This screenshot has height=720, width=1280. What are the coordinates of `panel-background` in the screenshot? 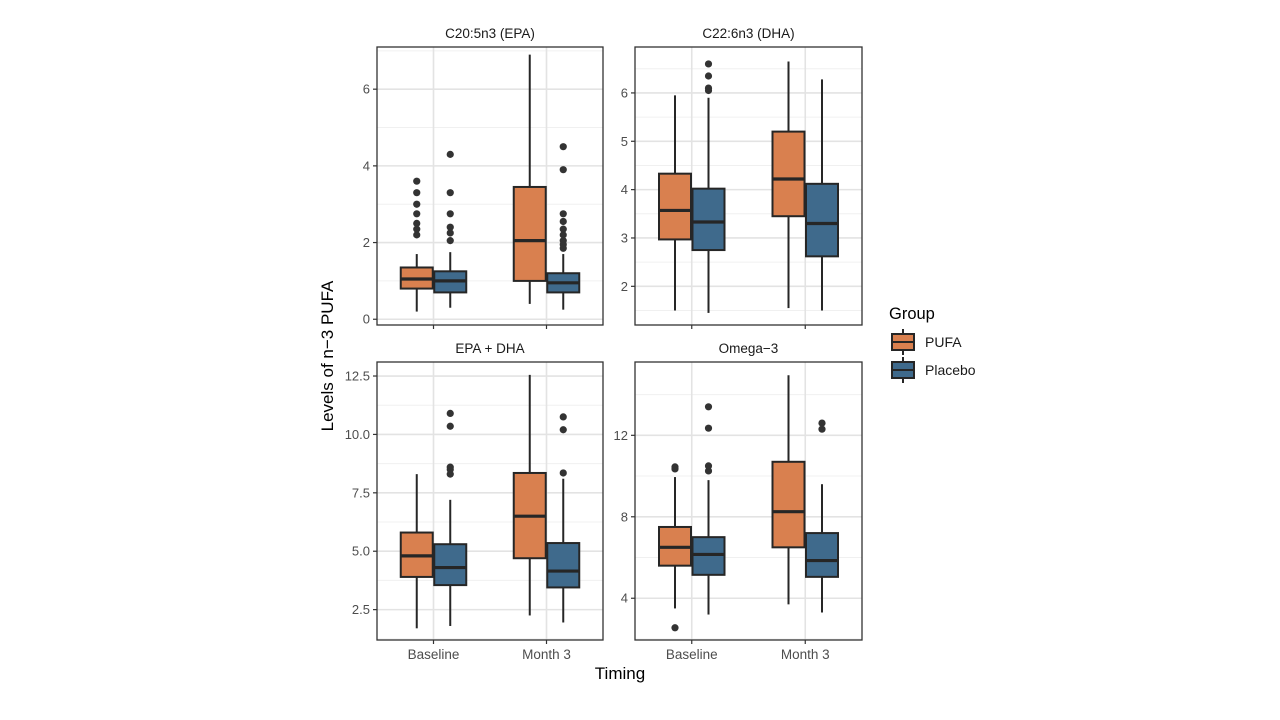 It's located at (748, 501).